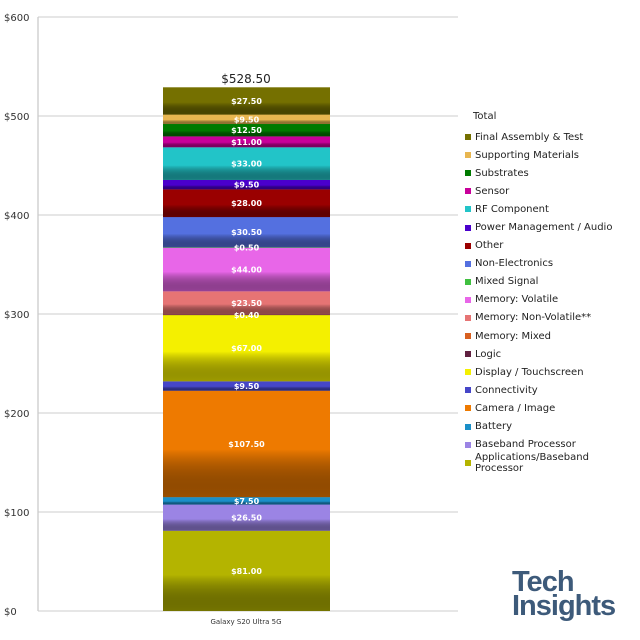 This screenshot has width=640, height=640. What do you see at coordinates (515, 408) in the screenshot?
I see `legend-label: Camera / Image` at bounding box center [515, 408].